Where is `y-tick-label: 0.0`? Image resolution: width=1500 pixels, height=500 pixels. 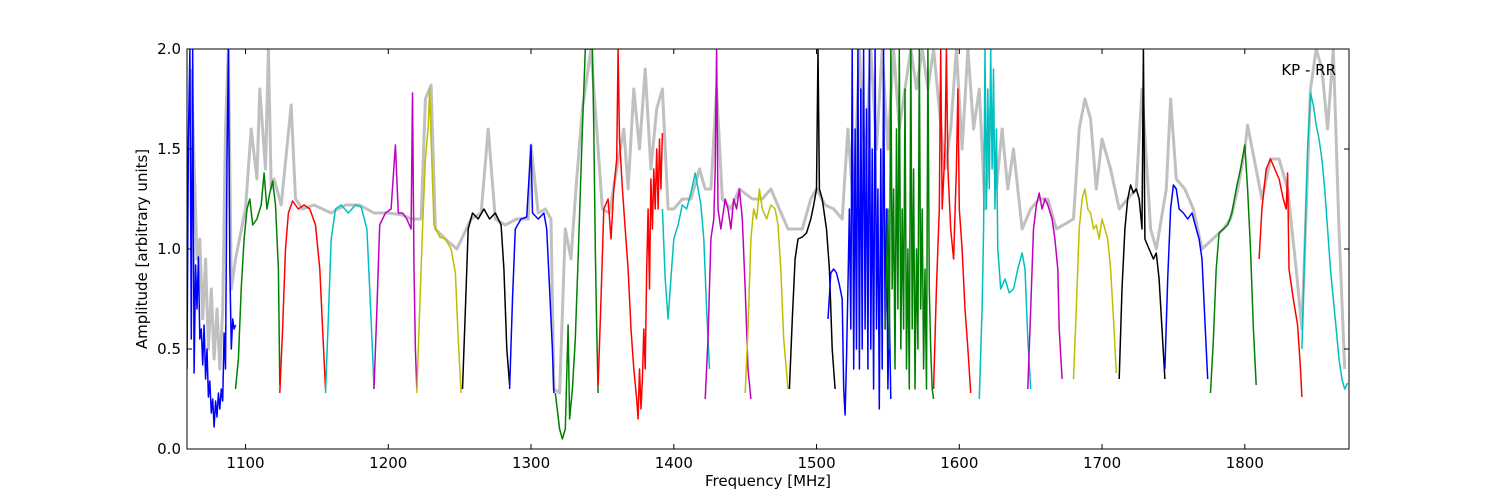
y-tick-label: 0.0 is located at coordinates (169, 449).